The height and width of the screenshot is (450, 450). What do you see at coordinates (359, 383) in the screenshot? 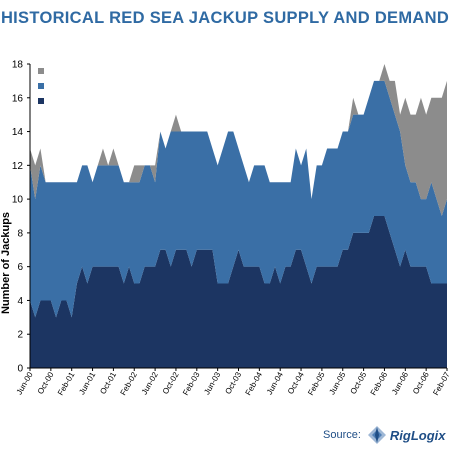
I see `x-tick-label: Oct-05` at bounding box center [359, 383].